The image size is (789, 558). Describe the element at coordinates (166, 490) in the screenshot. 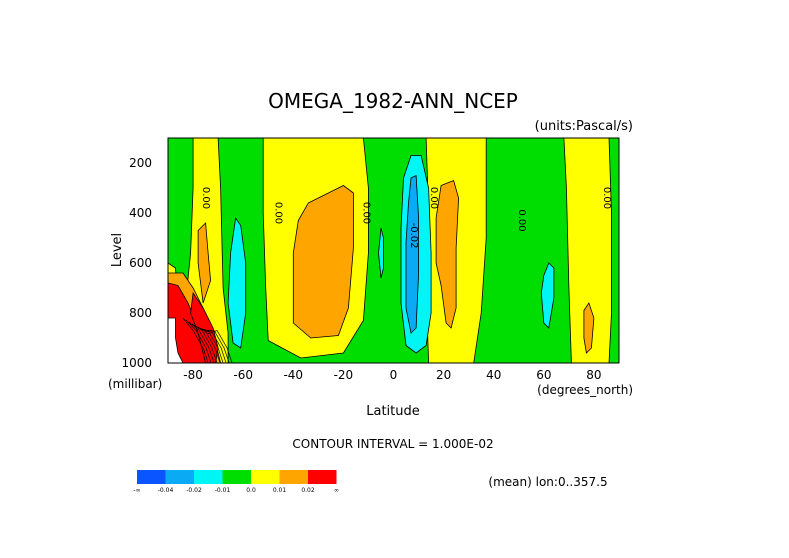

I see `colorbar-label: -0.04` at that location.